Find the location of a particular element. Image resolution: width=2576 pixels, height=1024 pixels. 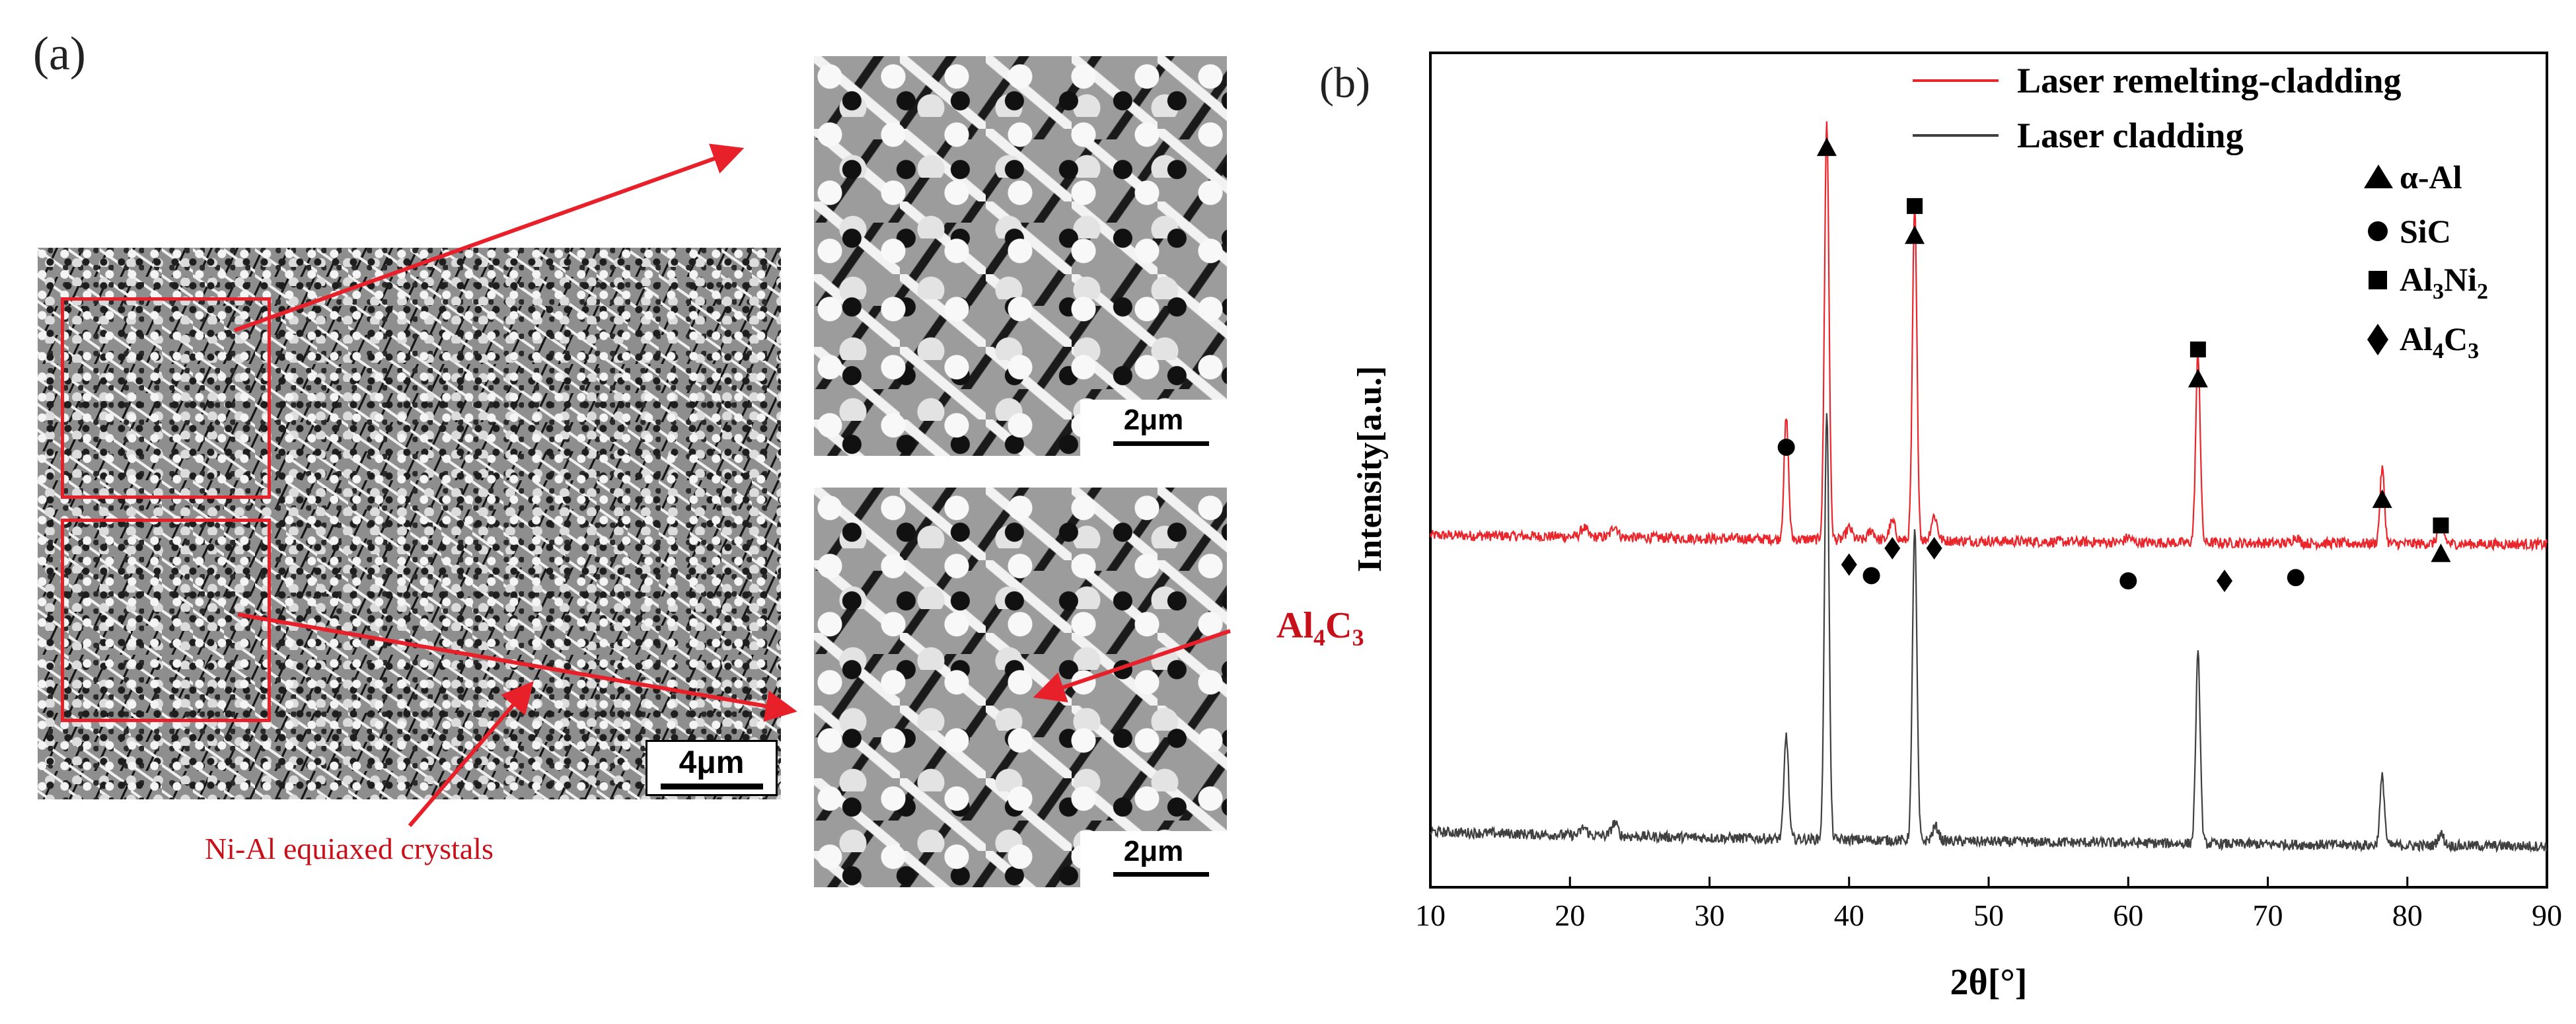

al4c3-c: C is located at coordinates (2456, 338).